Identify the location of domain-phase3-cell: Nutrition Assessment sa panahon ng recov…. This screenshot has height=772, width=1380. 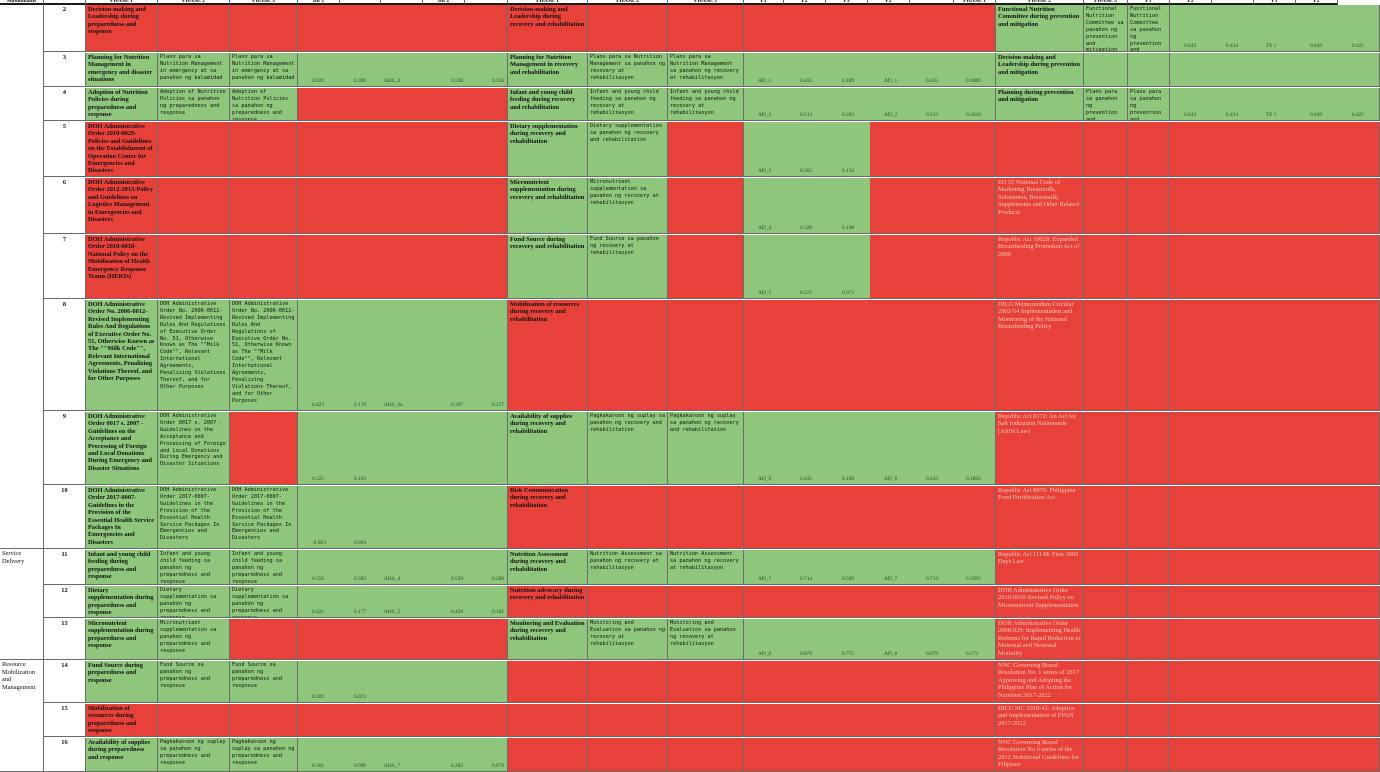
(706, 567).